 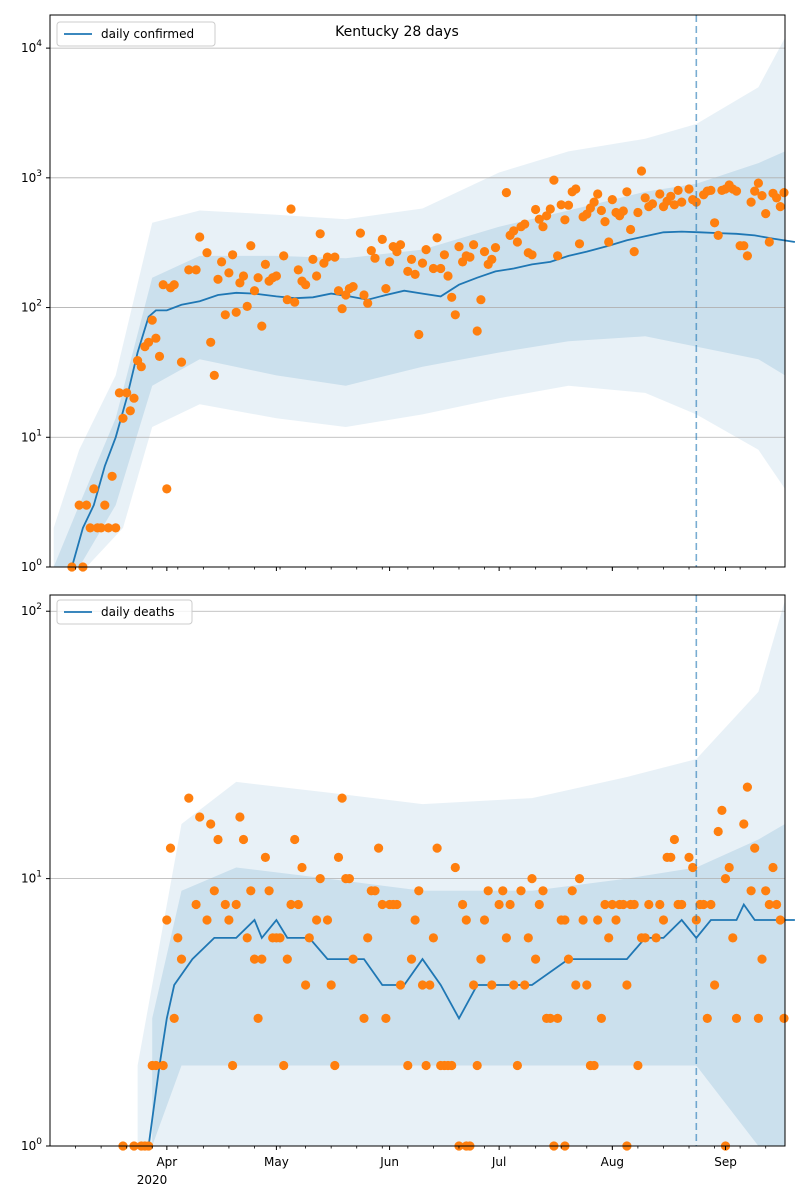 What do you see at coordinates (137, 612) in the screenshot?
I see `legend-label-deaths: daily deaths` at bounding box center [137, 612].